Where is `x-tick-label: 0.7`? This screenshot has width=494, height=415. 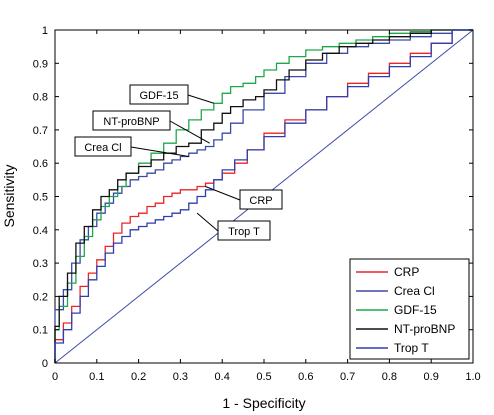
x-tick-label: 0.7 is located at coordinates (347, 377).